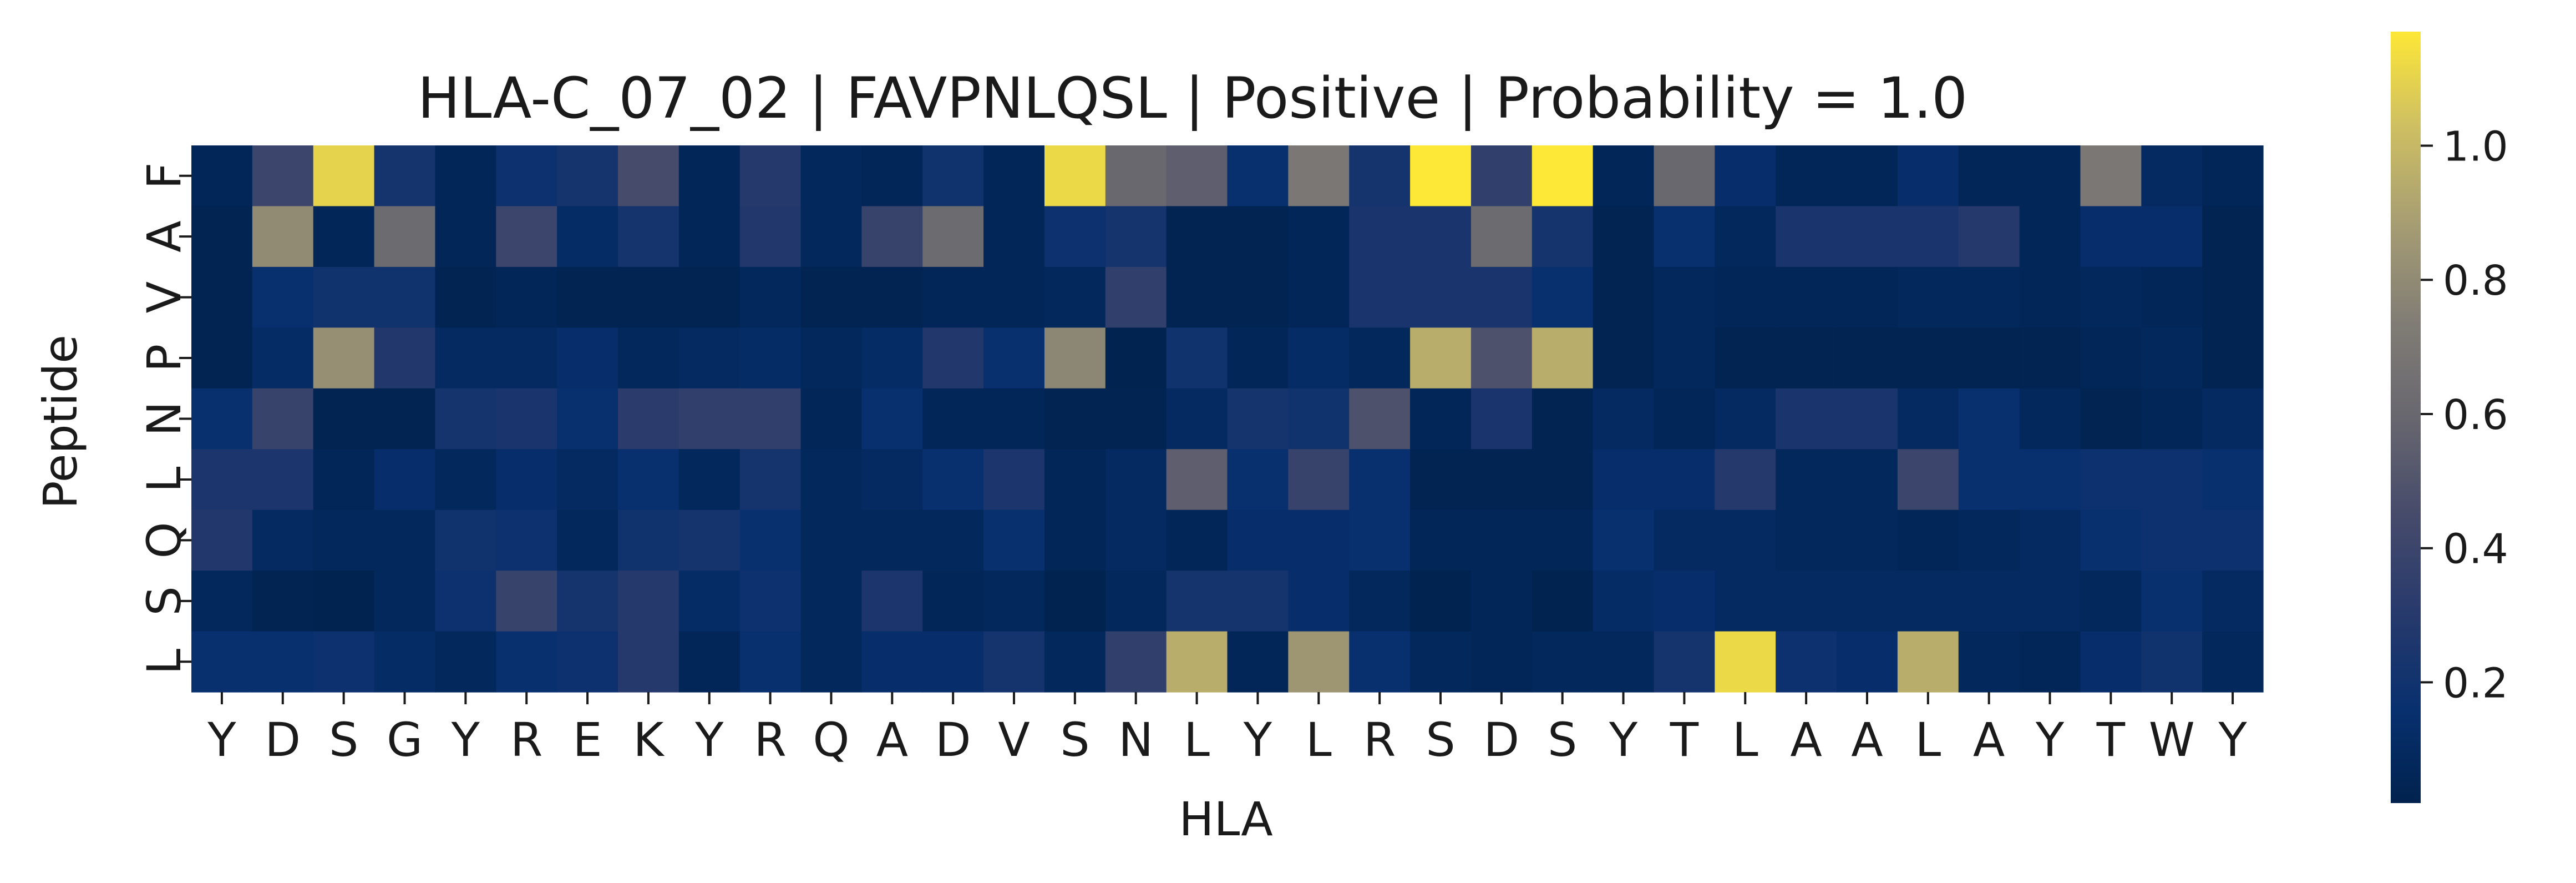 The width and height of the screenshot is (2576, 883). What do you see at coordinates (164, 176) in the screenshot?
I see `y-tick-label: F` at bounding box center [164, 176].